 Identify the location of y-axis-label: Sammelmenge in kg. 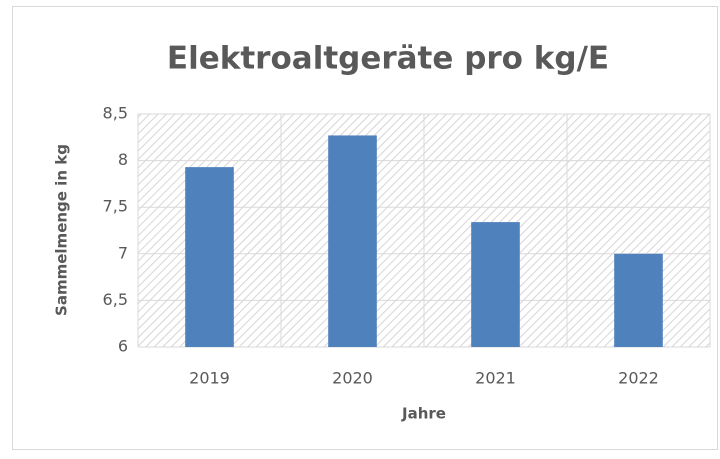
(62, 230).